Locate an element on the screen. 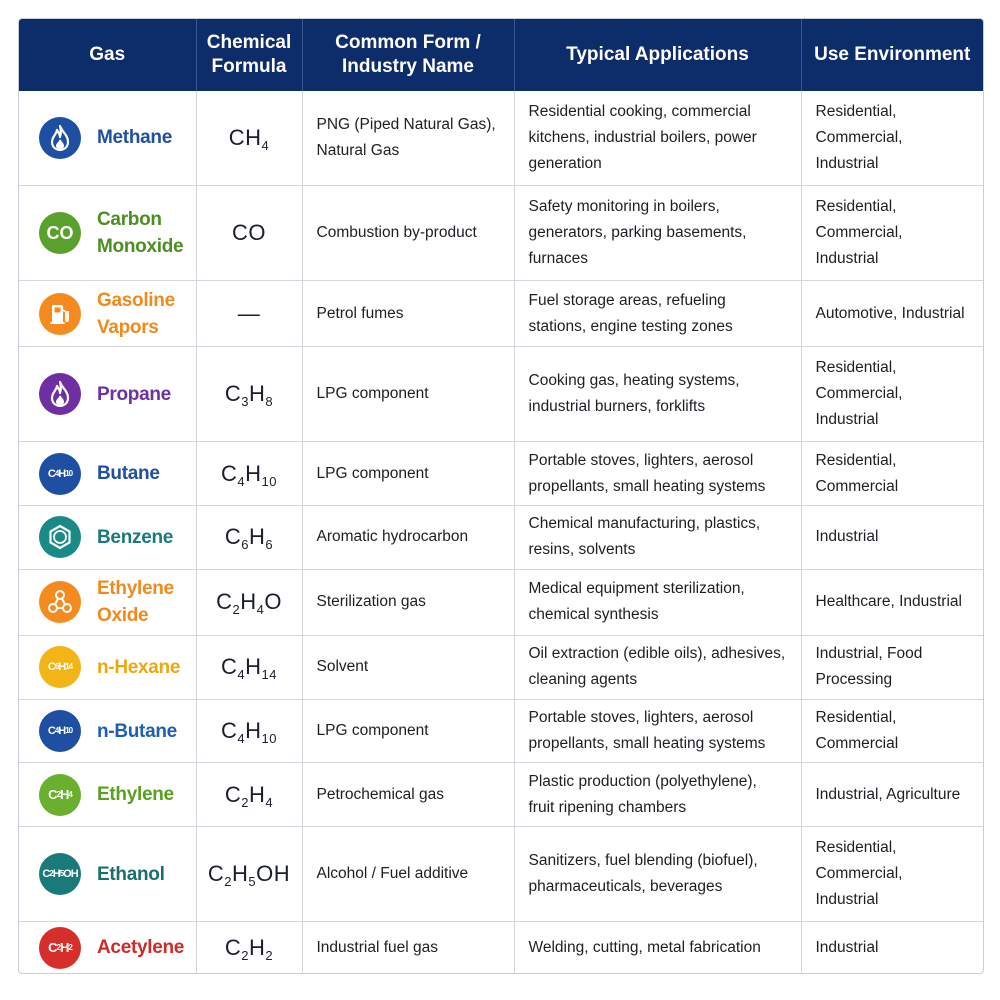 The height and width of the screenshot is (1000, 1000). fuel-pump-icon is located at coordinates (60, 313).